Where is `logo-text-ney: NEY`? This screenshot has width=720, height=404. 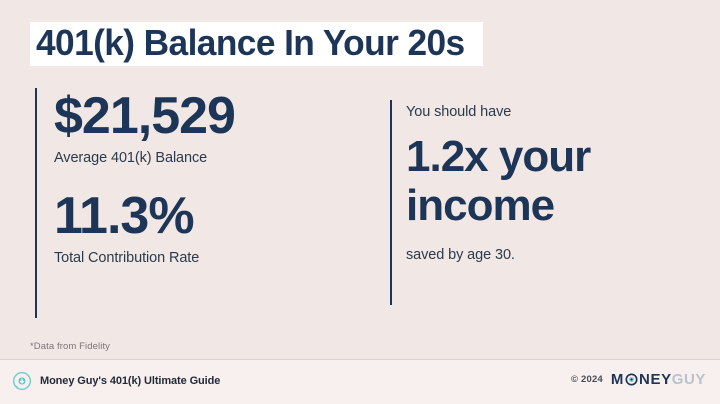 logo-text-ney: NEY is located at coordinates (655, 379).